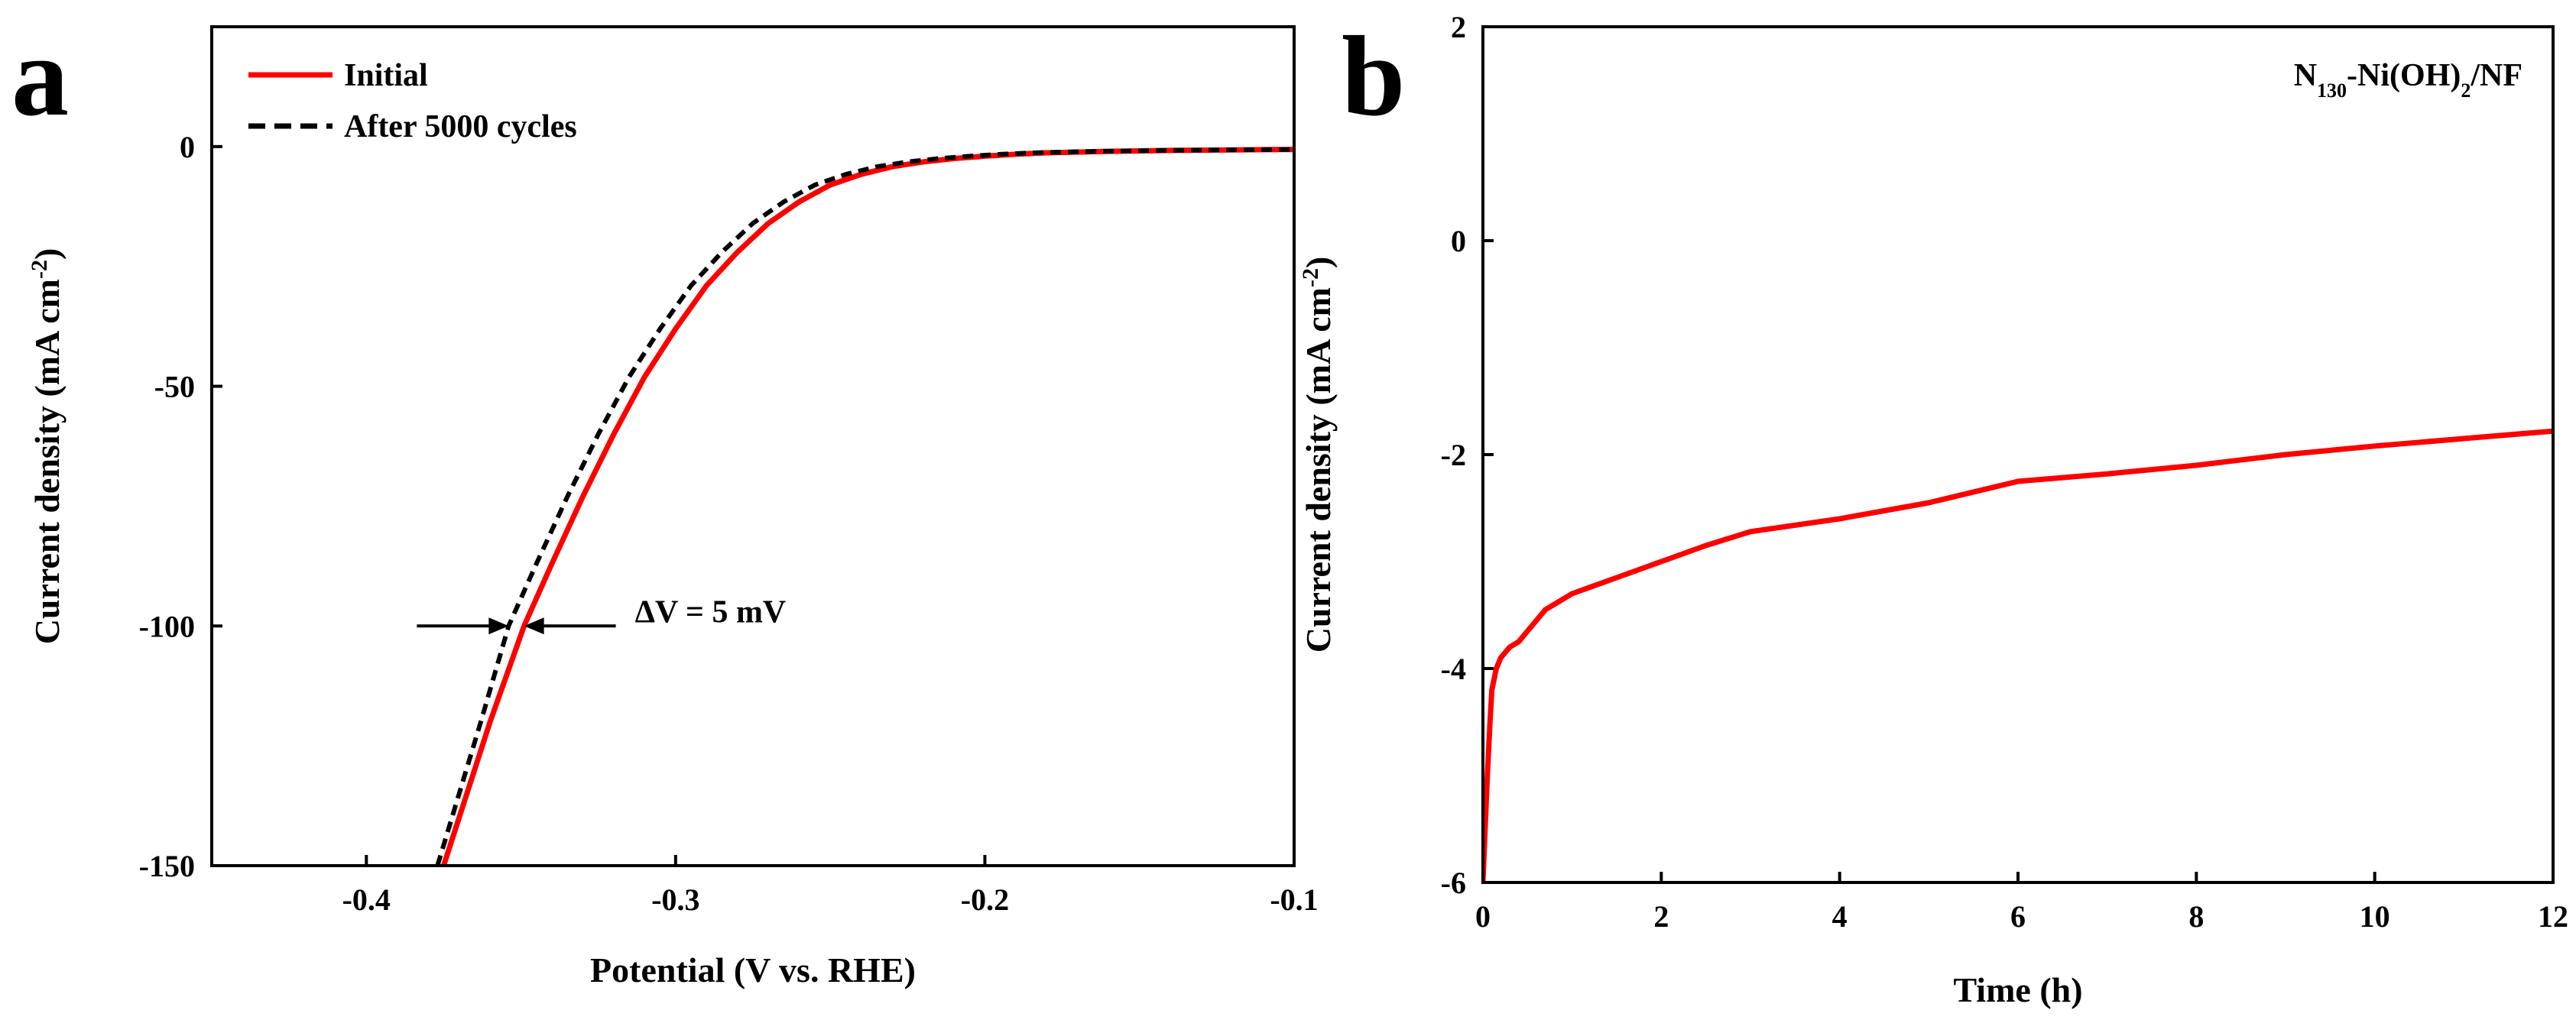  I want to click on panel-b-x-axis-label: Time (h), so click(2017, 989).